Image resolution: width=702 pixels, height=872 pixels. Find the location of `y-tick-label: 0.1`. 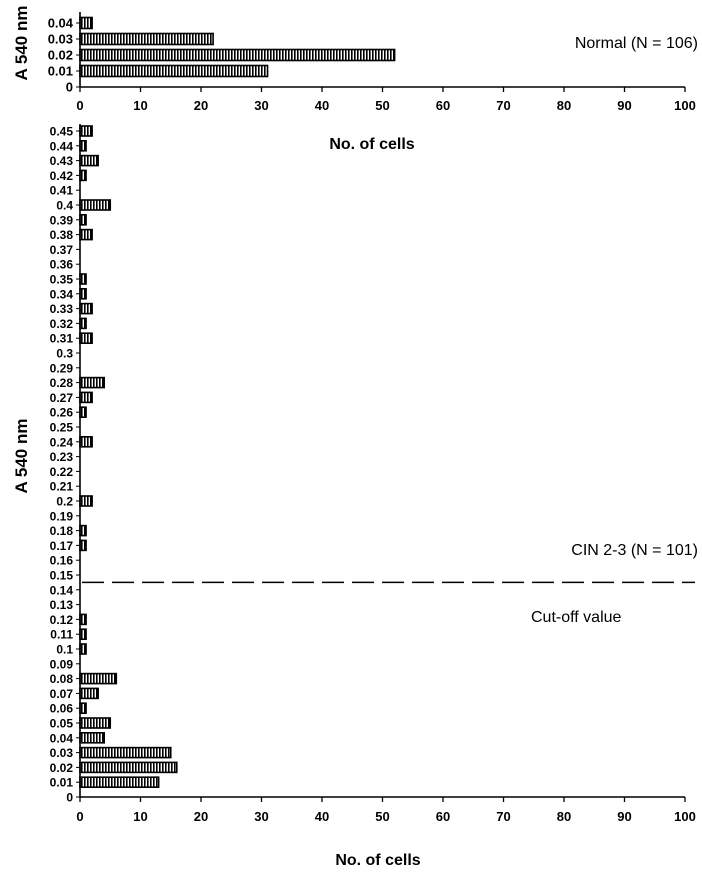

y-tick-label: 0.1 is located at coordinates (64, 650).